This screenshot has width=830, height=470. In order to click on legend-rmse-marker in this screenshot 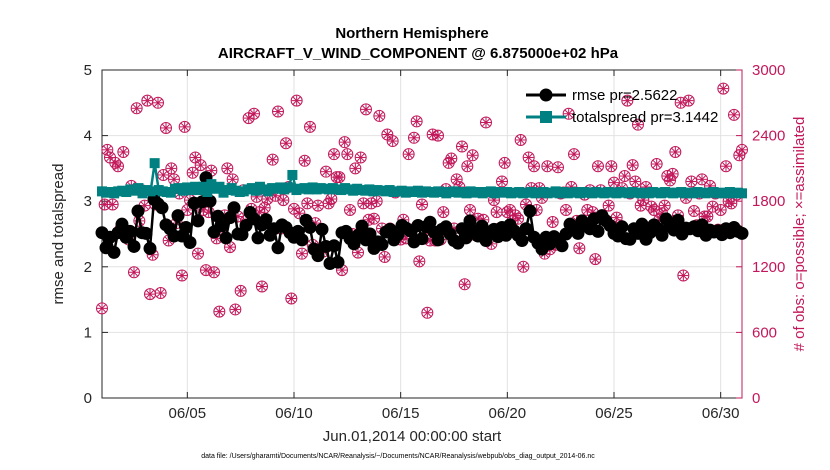, I will do `click(546, 95)`.